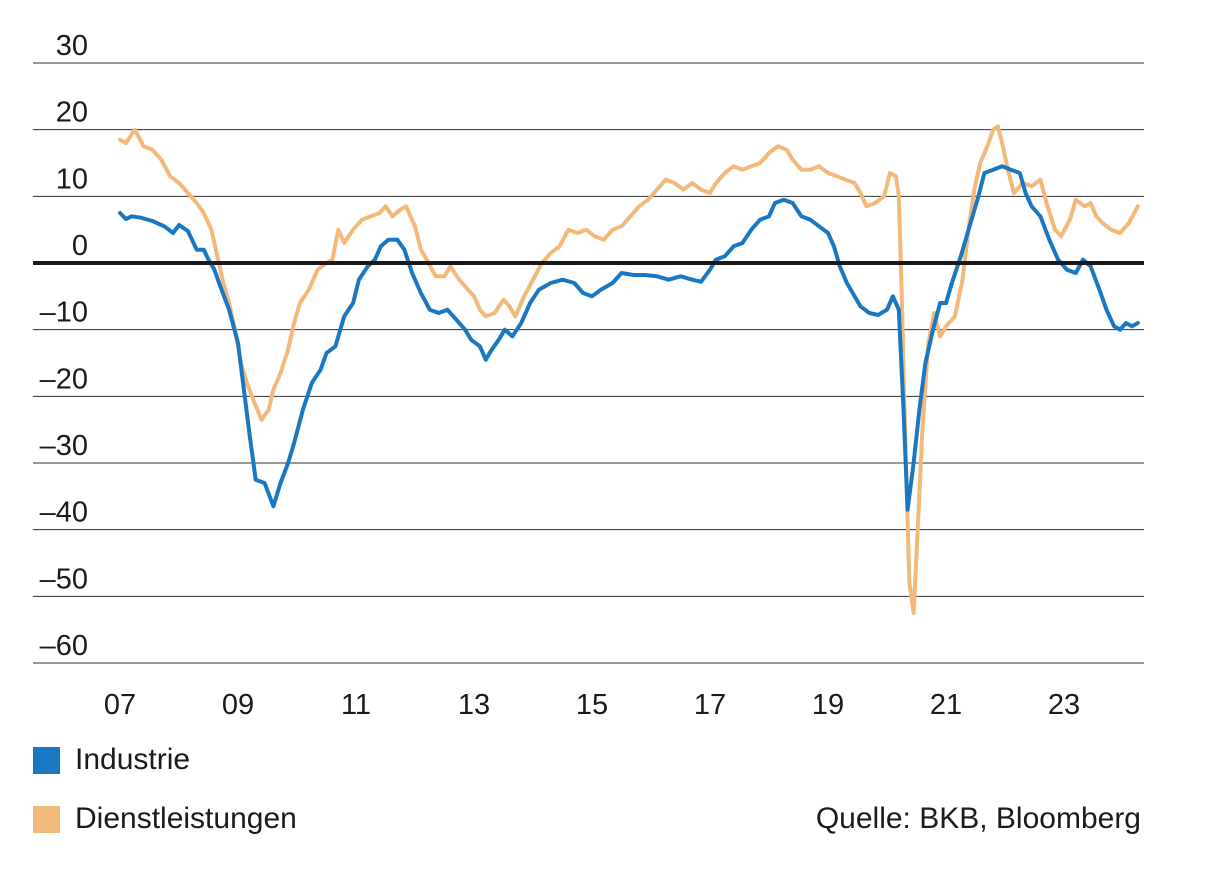 This screenshot has height=872, width=1211. What do you see at coordinates (978, 818) in the screenshot?
I see `source-note: Quelle: BKB, Bloomberg` at bounding box center [978, 818].